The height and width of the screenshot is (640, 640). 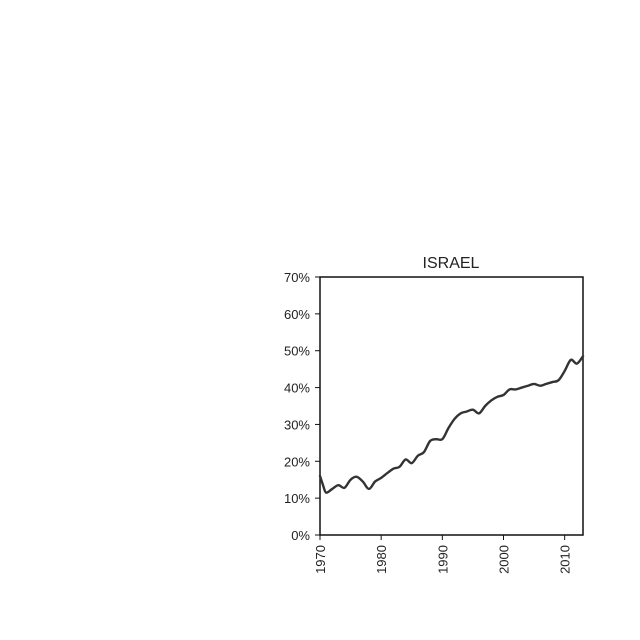 What do you see at coordinates (300, 535) in the screenshot?
I see `y-tick-label: 0%` at bounding box center [300, 535].